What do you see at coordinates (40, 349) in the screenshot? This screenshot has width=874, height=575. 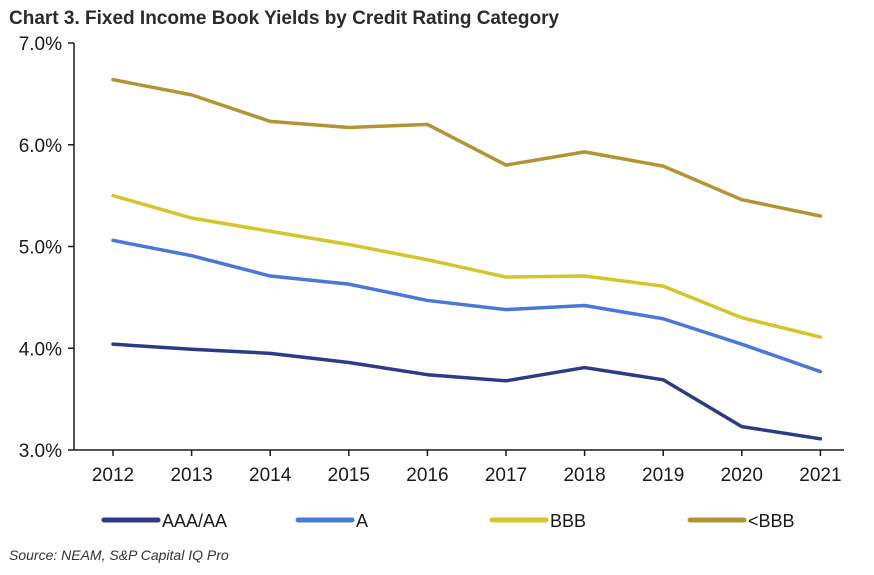 I see `y-tick-label: 4.0%` at bounding box center [40, 349].